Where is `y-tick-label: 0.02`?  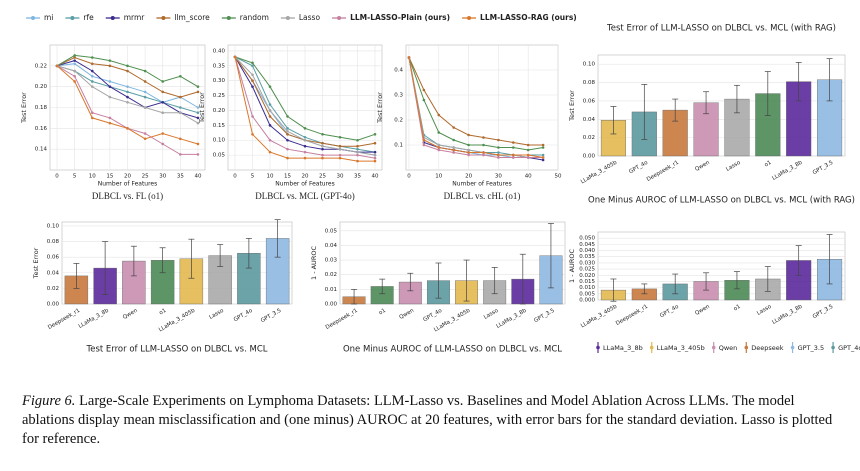
y-tick-label: 0.02 is located at coordinates (589, 138).